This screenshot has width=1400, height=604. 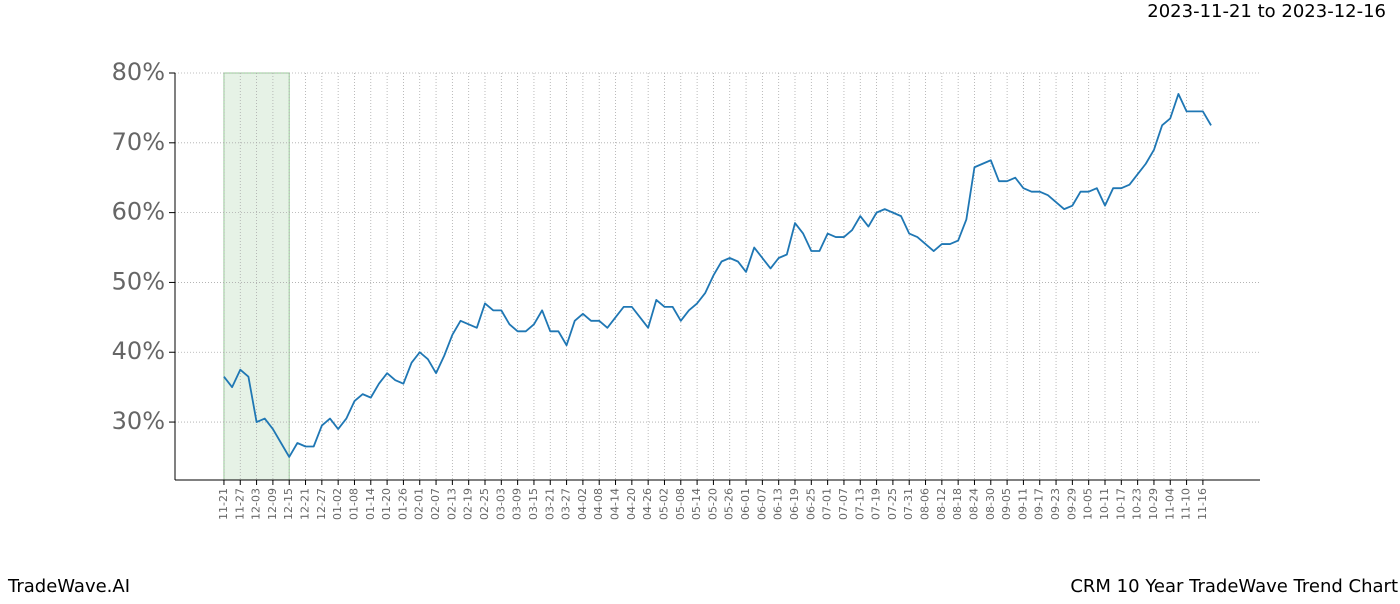 What do you see at coordinates (745, 504) in the screenshot?
I see `x-tick-label: 06-01` at bounding box center [745, 504].